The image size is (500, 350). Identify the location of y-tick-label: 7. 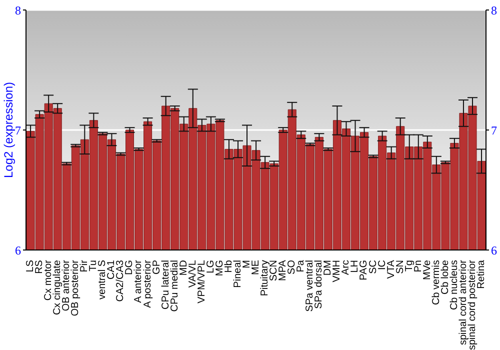
(18, 130).